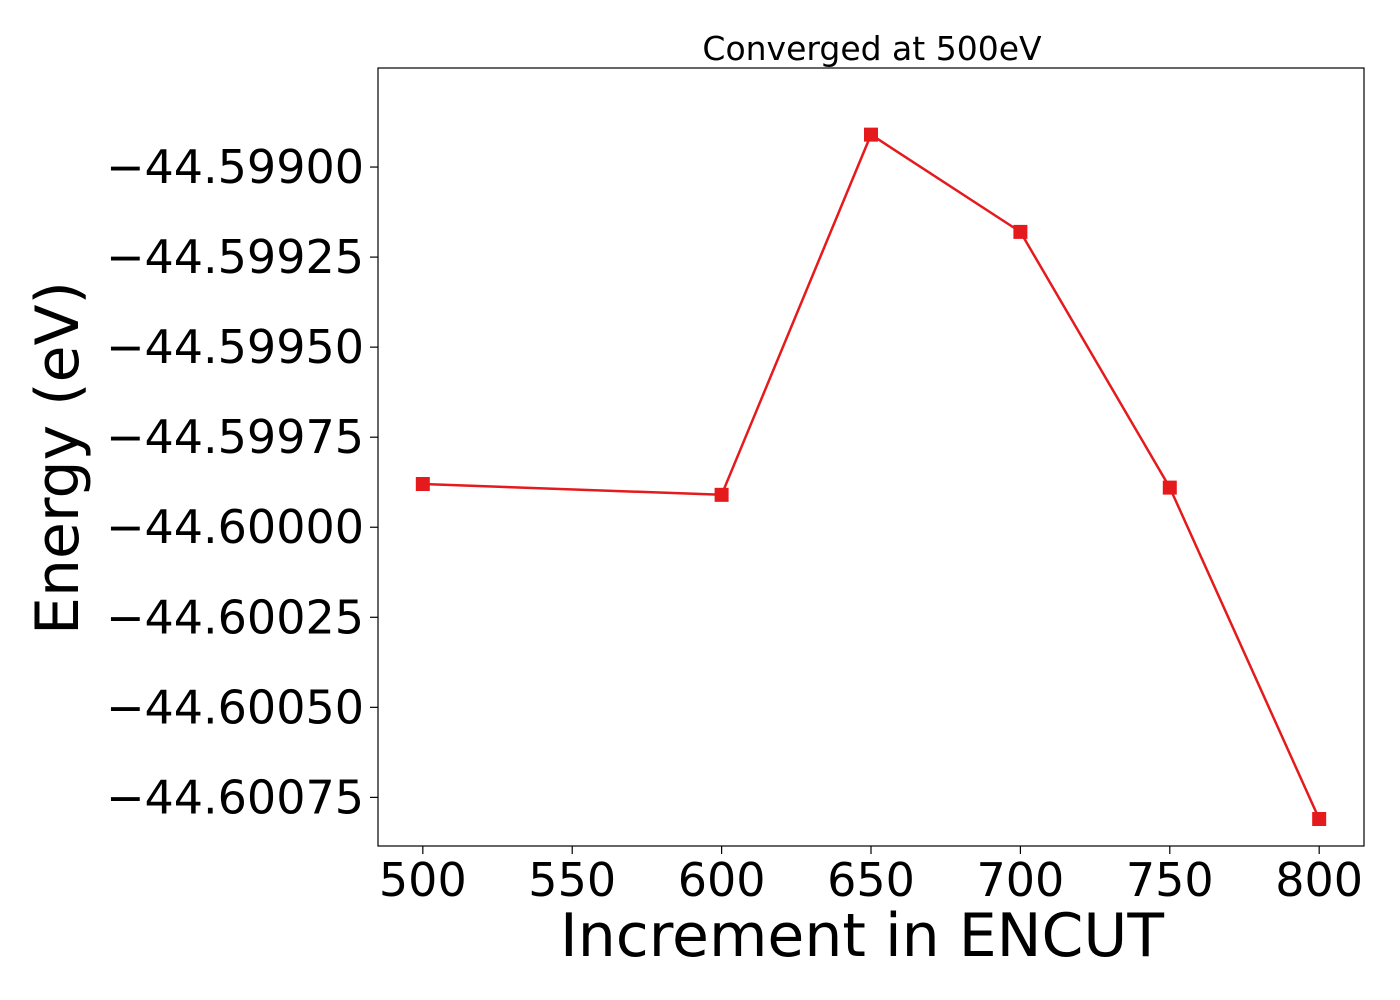 The image size is (1400, 1000). What do you see at coordinates (722, 880) in the screenshot?
I see `x-tick-label-600: 600` at bounding box center [722, 880].